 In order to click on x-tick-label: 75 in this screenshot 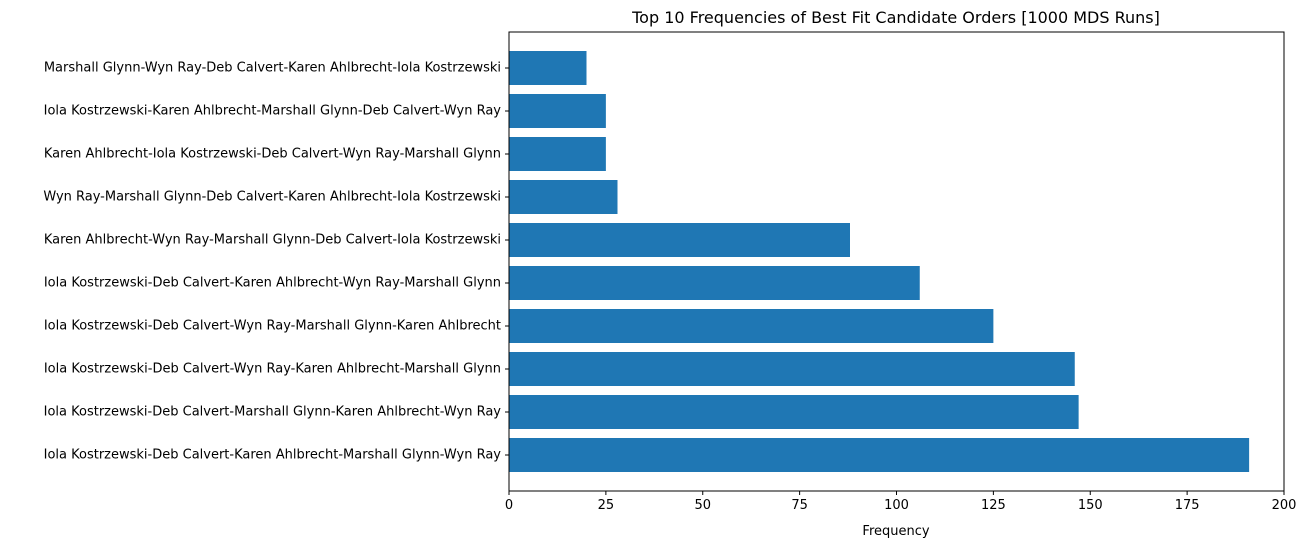, I will do `click(799, 505)`.